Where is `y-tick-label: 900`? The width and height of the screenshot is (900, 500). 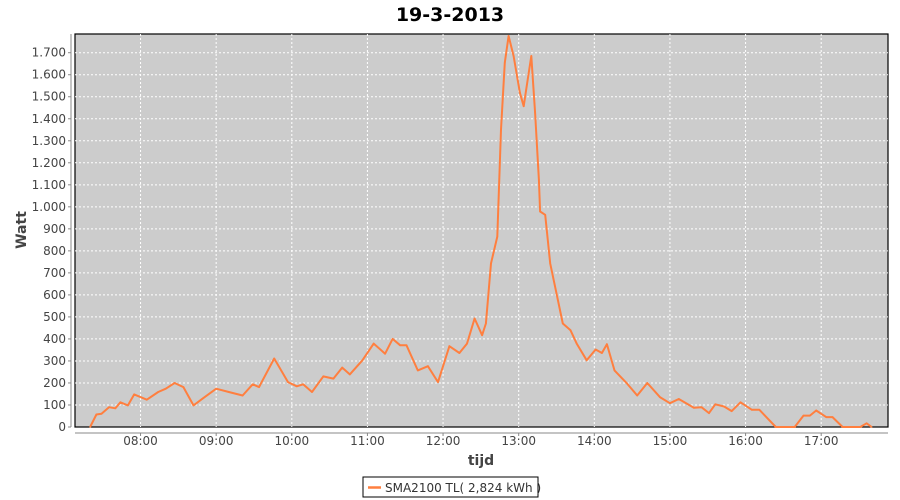 y-tick-label: 900 is located at coordinates (54, 229).